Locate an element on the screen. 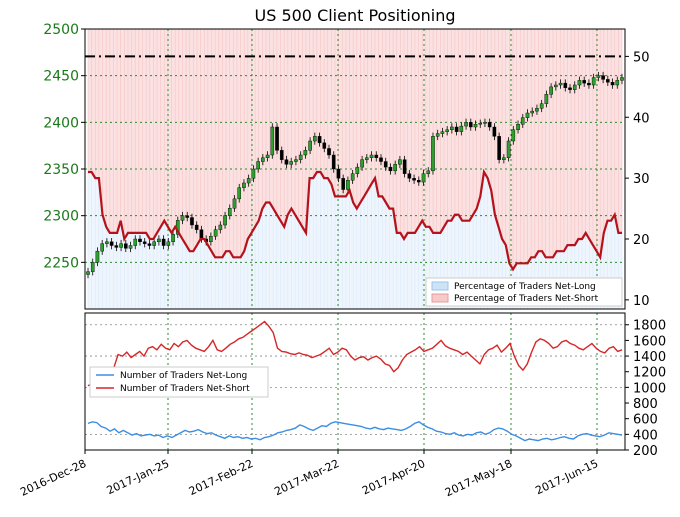 This screenshot has height=517, width=680. chart-title: US 500 Client Positioning is located at coordinates (354, 15).